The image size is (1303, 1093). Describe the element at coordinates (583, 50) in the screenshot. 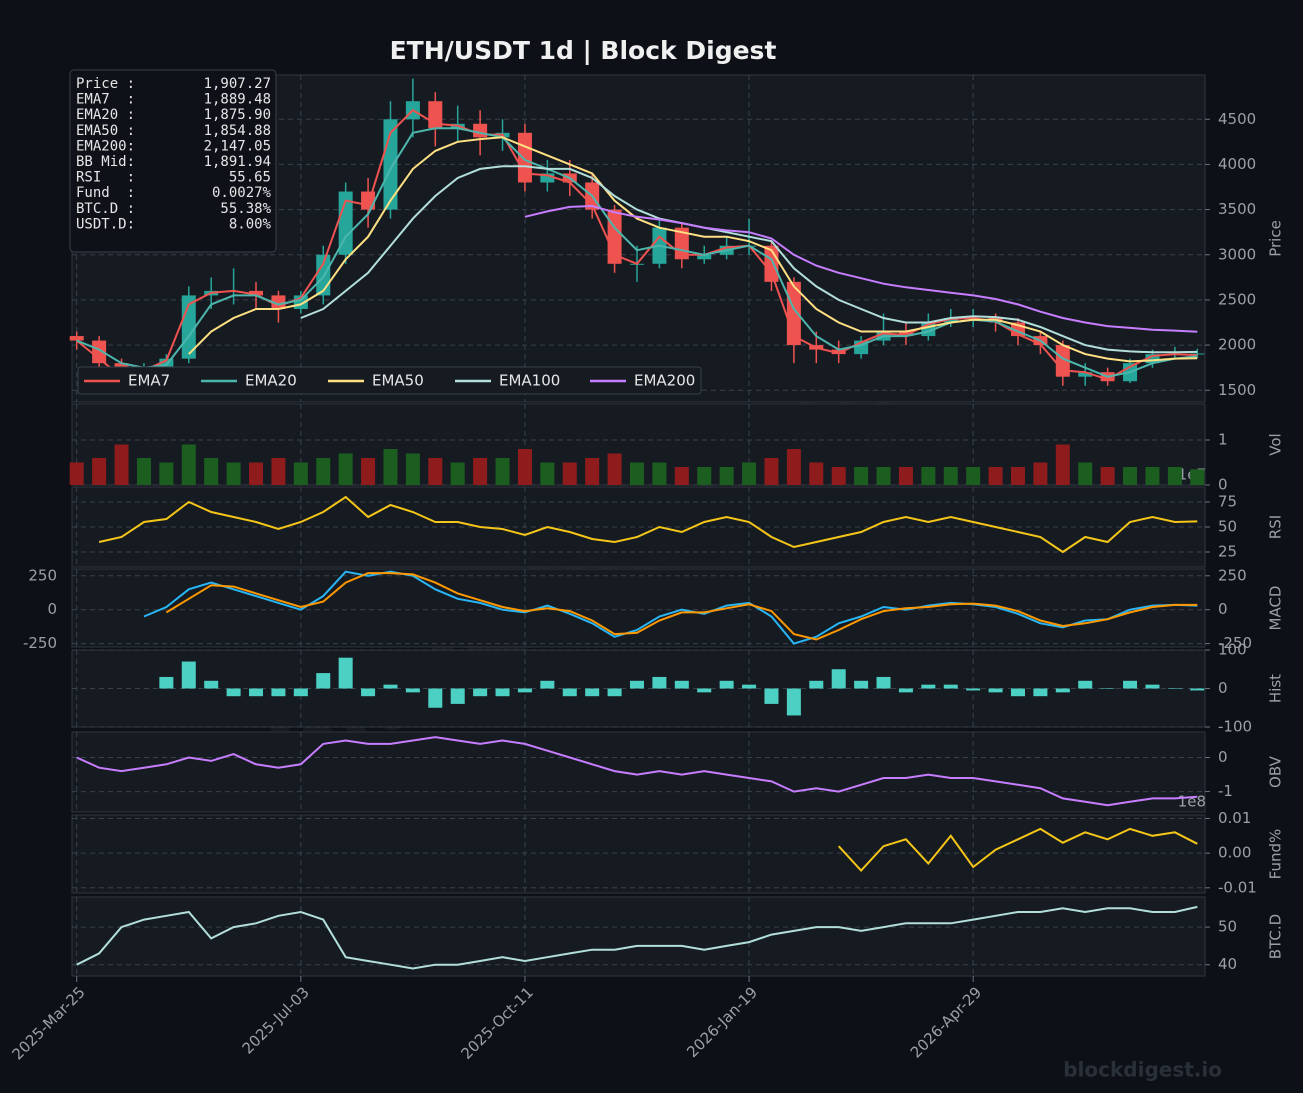

I see `chart-title: ETH/USDT 1d | Block Digest` at that location.